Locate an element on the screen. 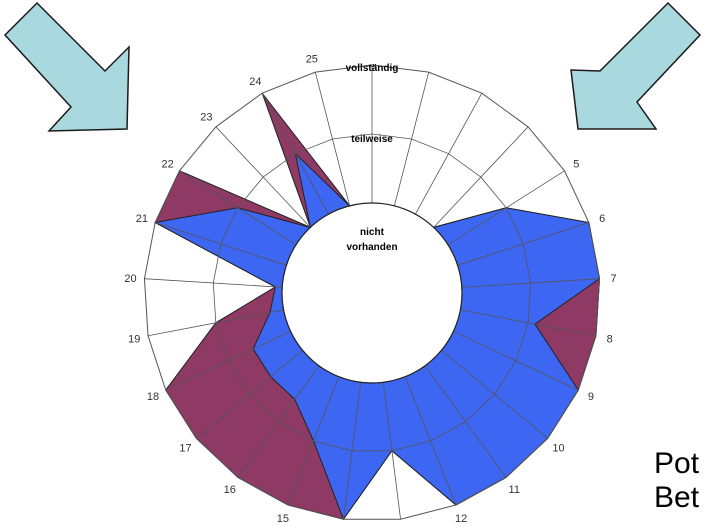  axis-label-25: 25 is located at coordinates (312, 60).